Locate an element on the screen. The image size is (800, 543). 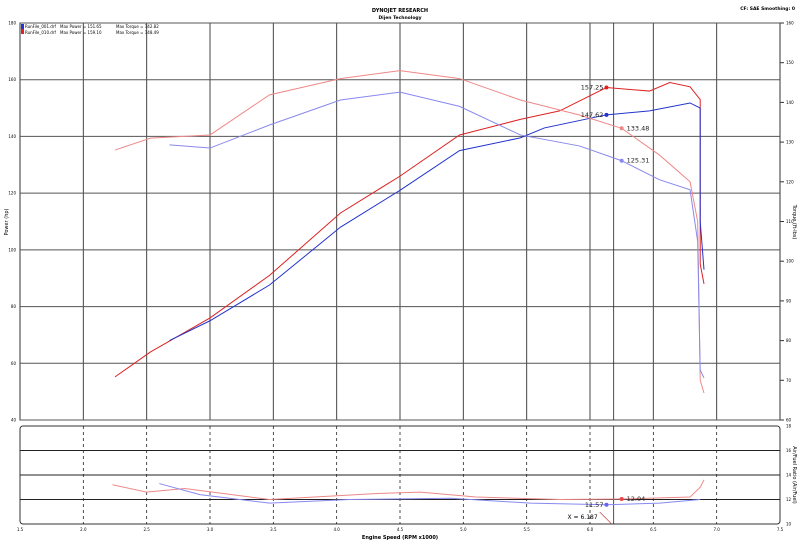
y2-tick-label: 60 is located at coordinates (789, 420).